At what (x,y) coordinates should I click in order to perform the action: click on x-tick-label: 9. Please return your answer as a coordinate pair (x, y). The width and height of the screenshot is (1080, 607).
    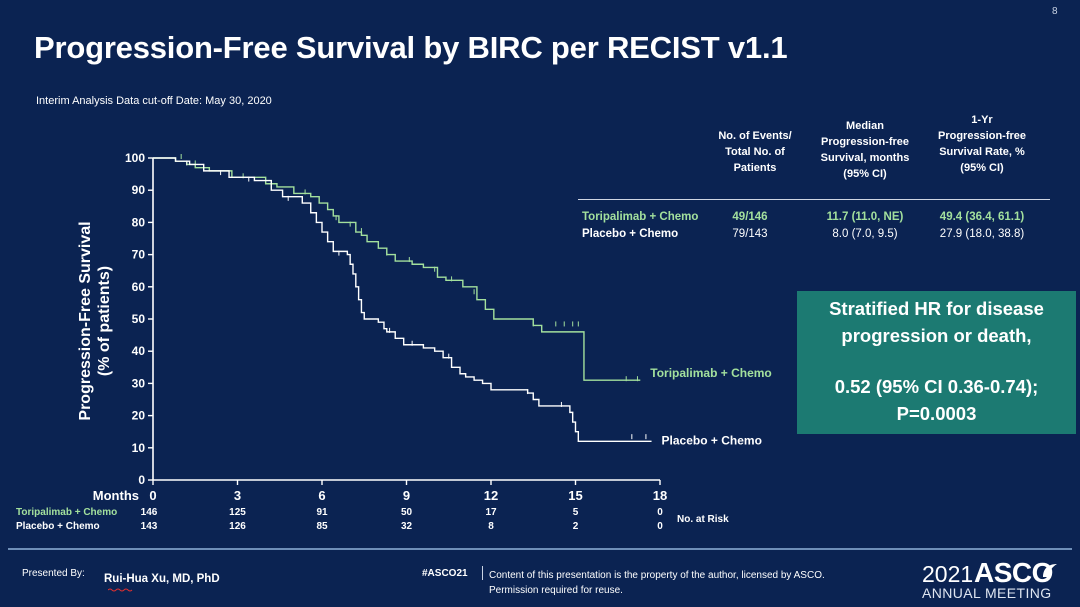
    Looking at the image, I should click on (406, 495).